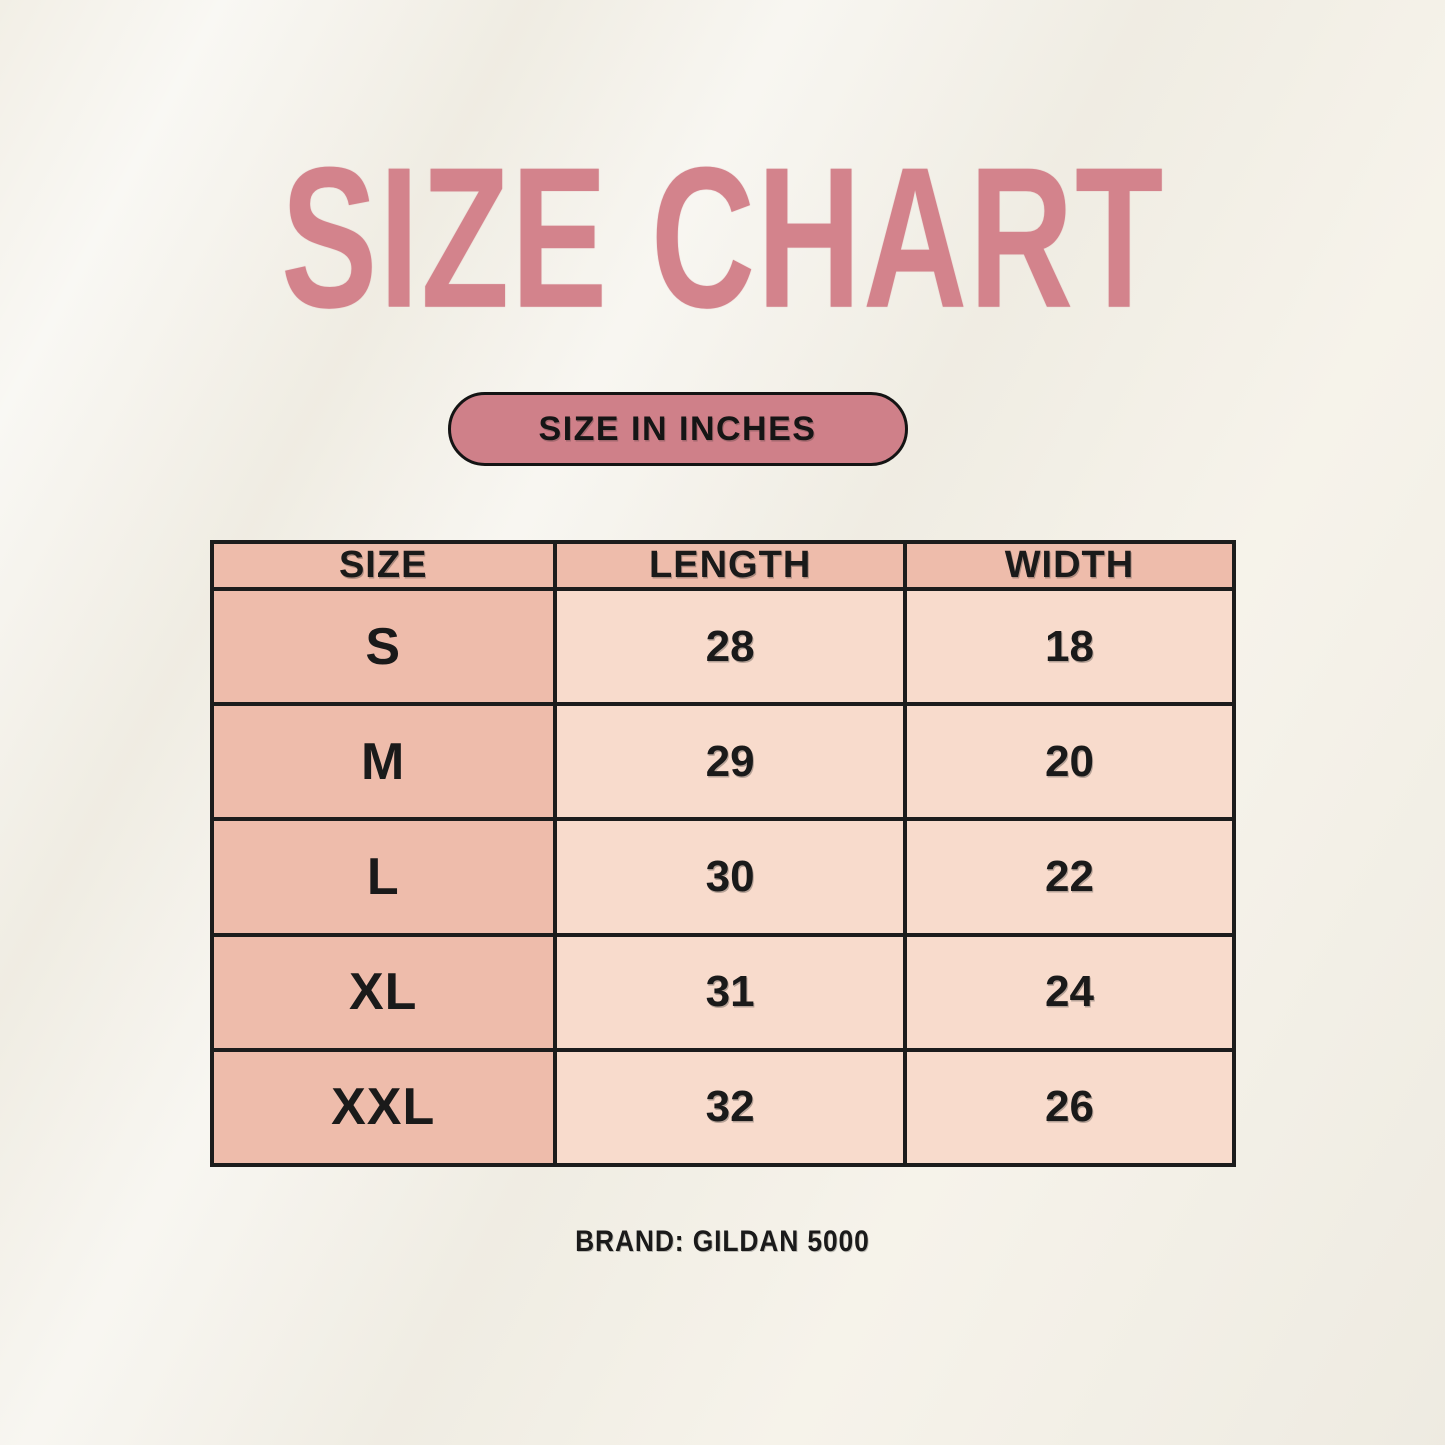  Describe the element at coordinates (383, 992) in the screenshot. I see `size-cell: XL` at that location.